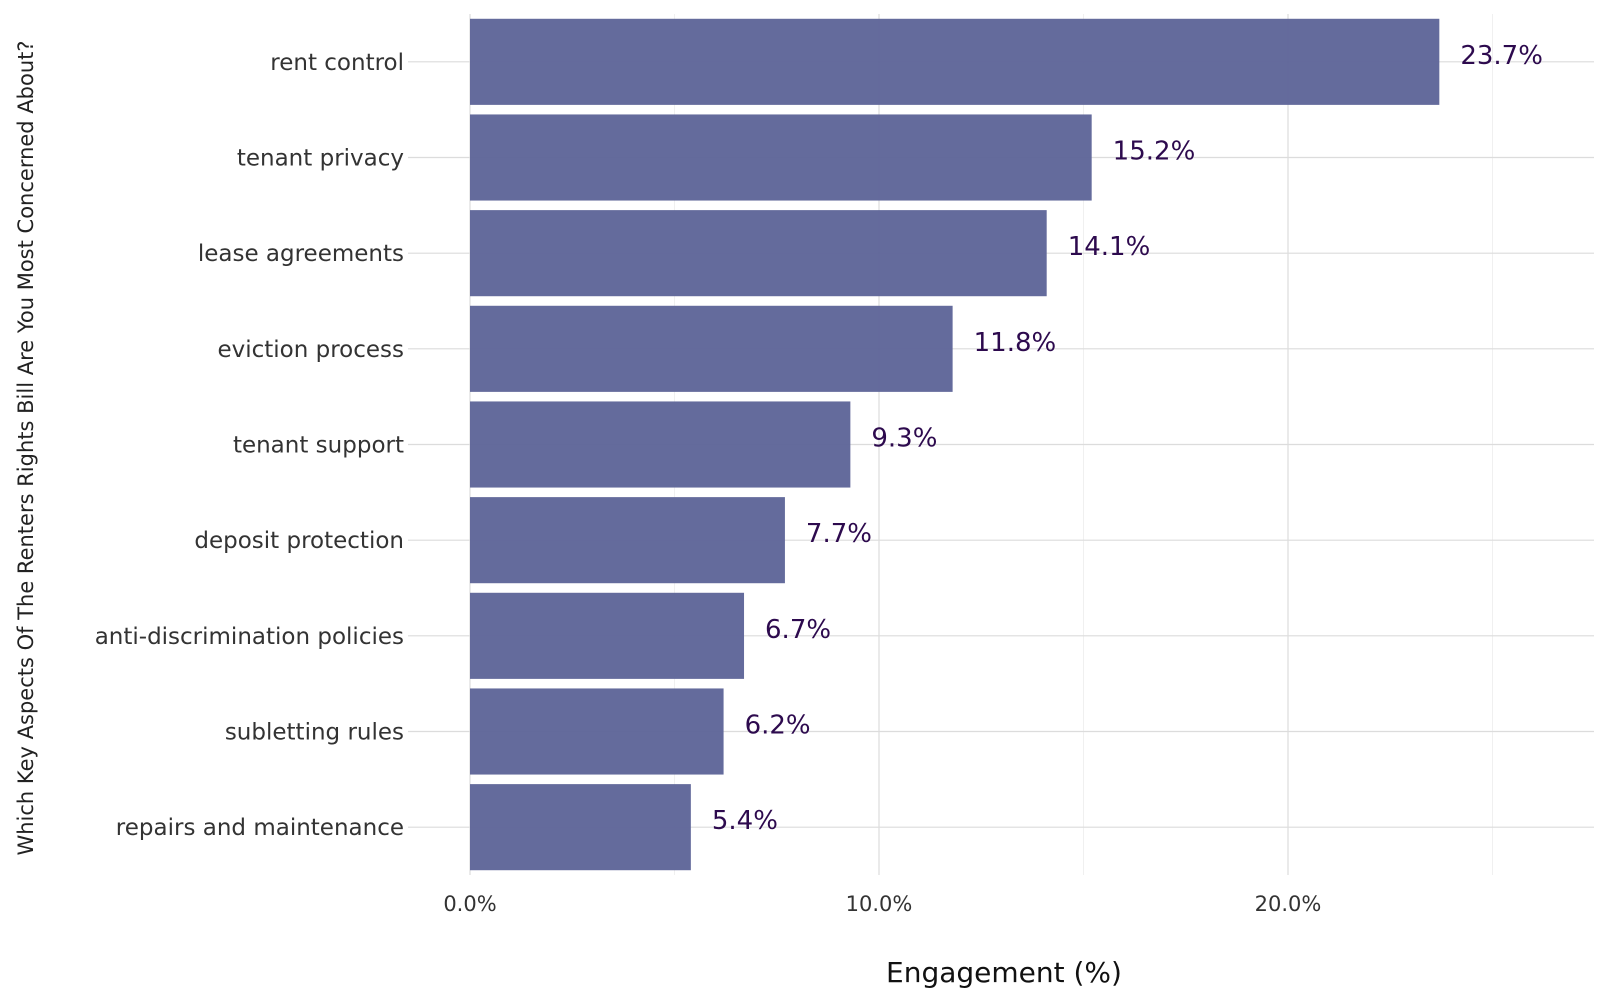 The image size is (1600, 1000). Describe the element at coordinates (839, 534) in the screenshot. I see `data-label: 7.7%` at that location.